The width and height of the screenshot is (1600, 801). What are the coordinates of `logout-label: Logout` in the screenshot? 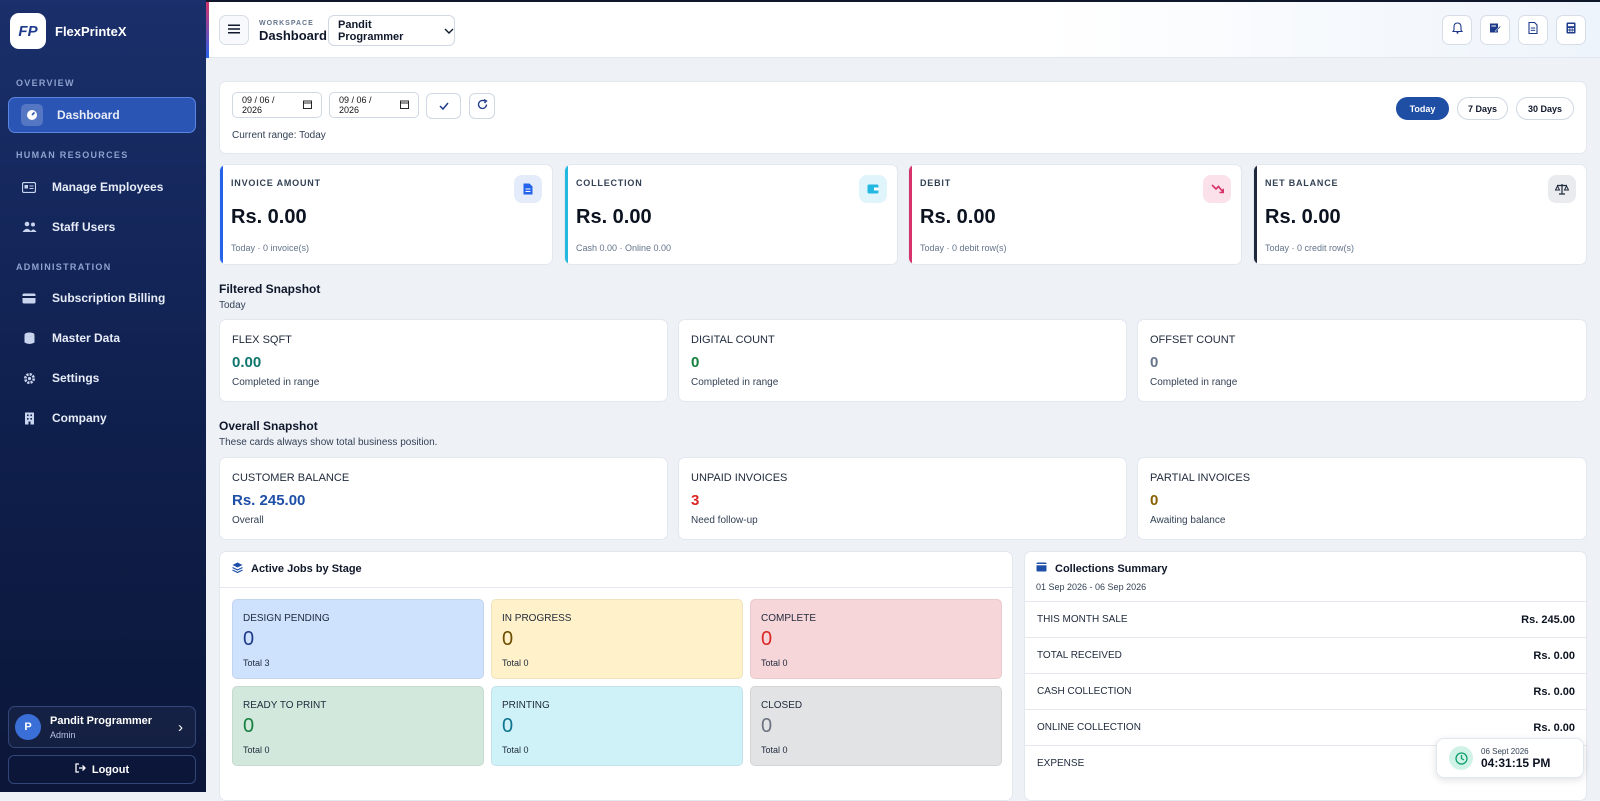 It's located at (110, 769).